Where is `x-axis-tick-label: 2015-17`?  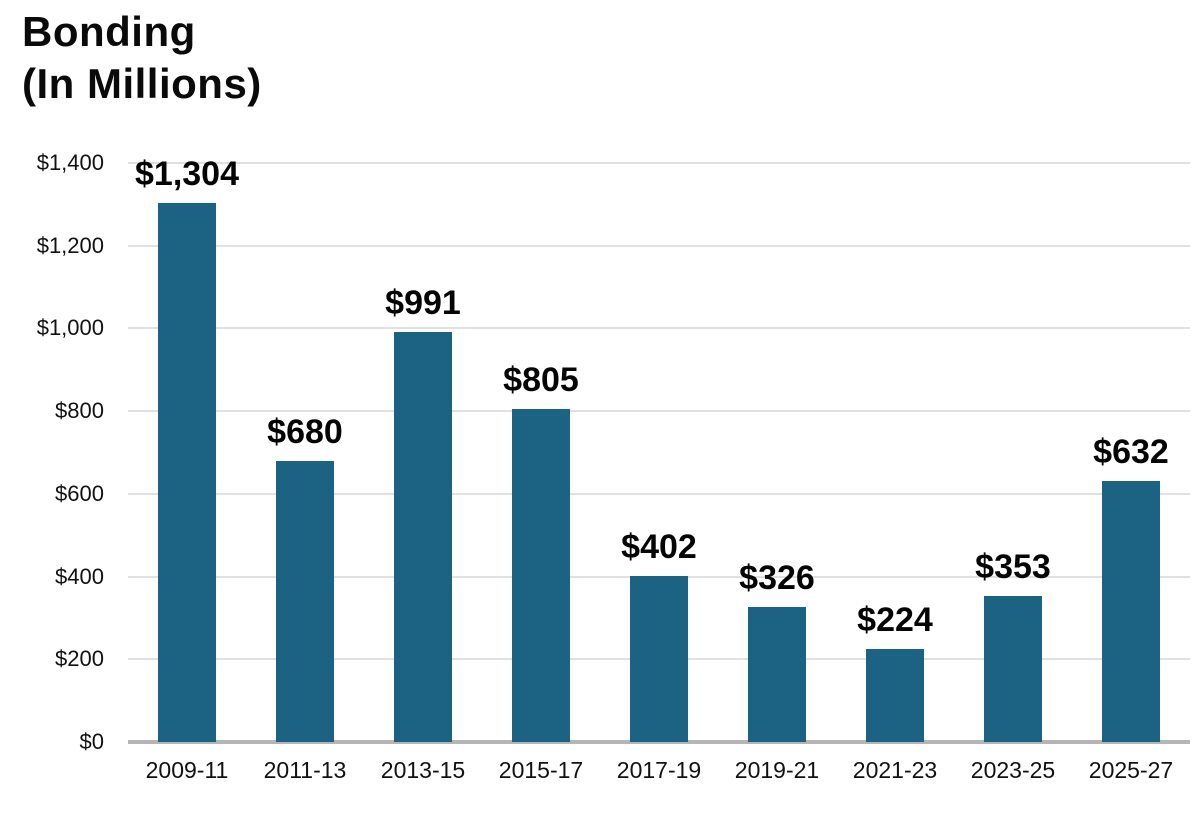 x-axis-tick-label: 2015-17 is located at coordinates (541, 770).